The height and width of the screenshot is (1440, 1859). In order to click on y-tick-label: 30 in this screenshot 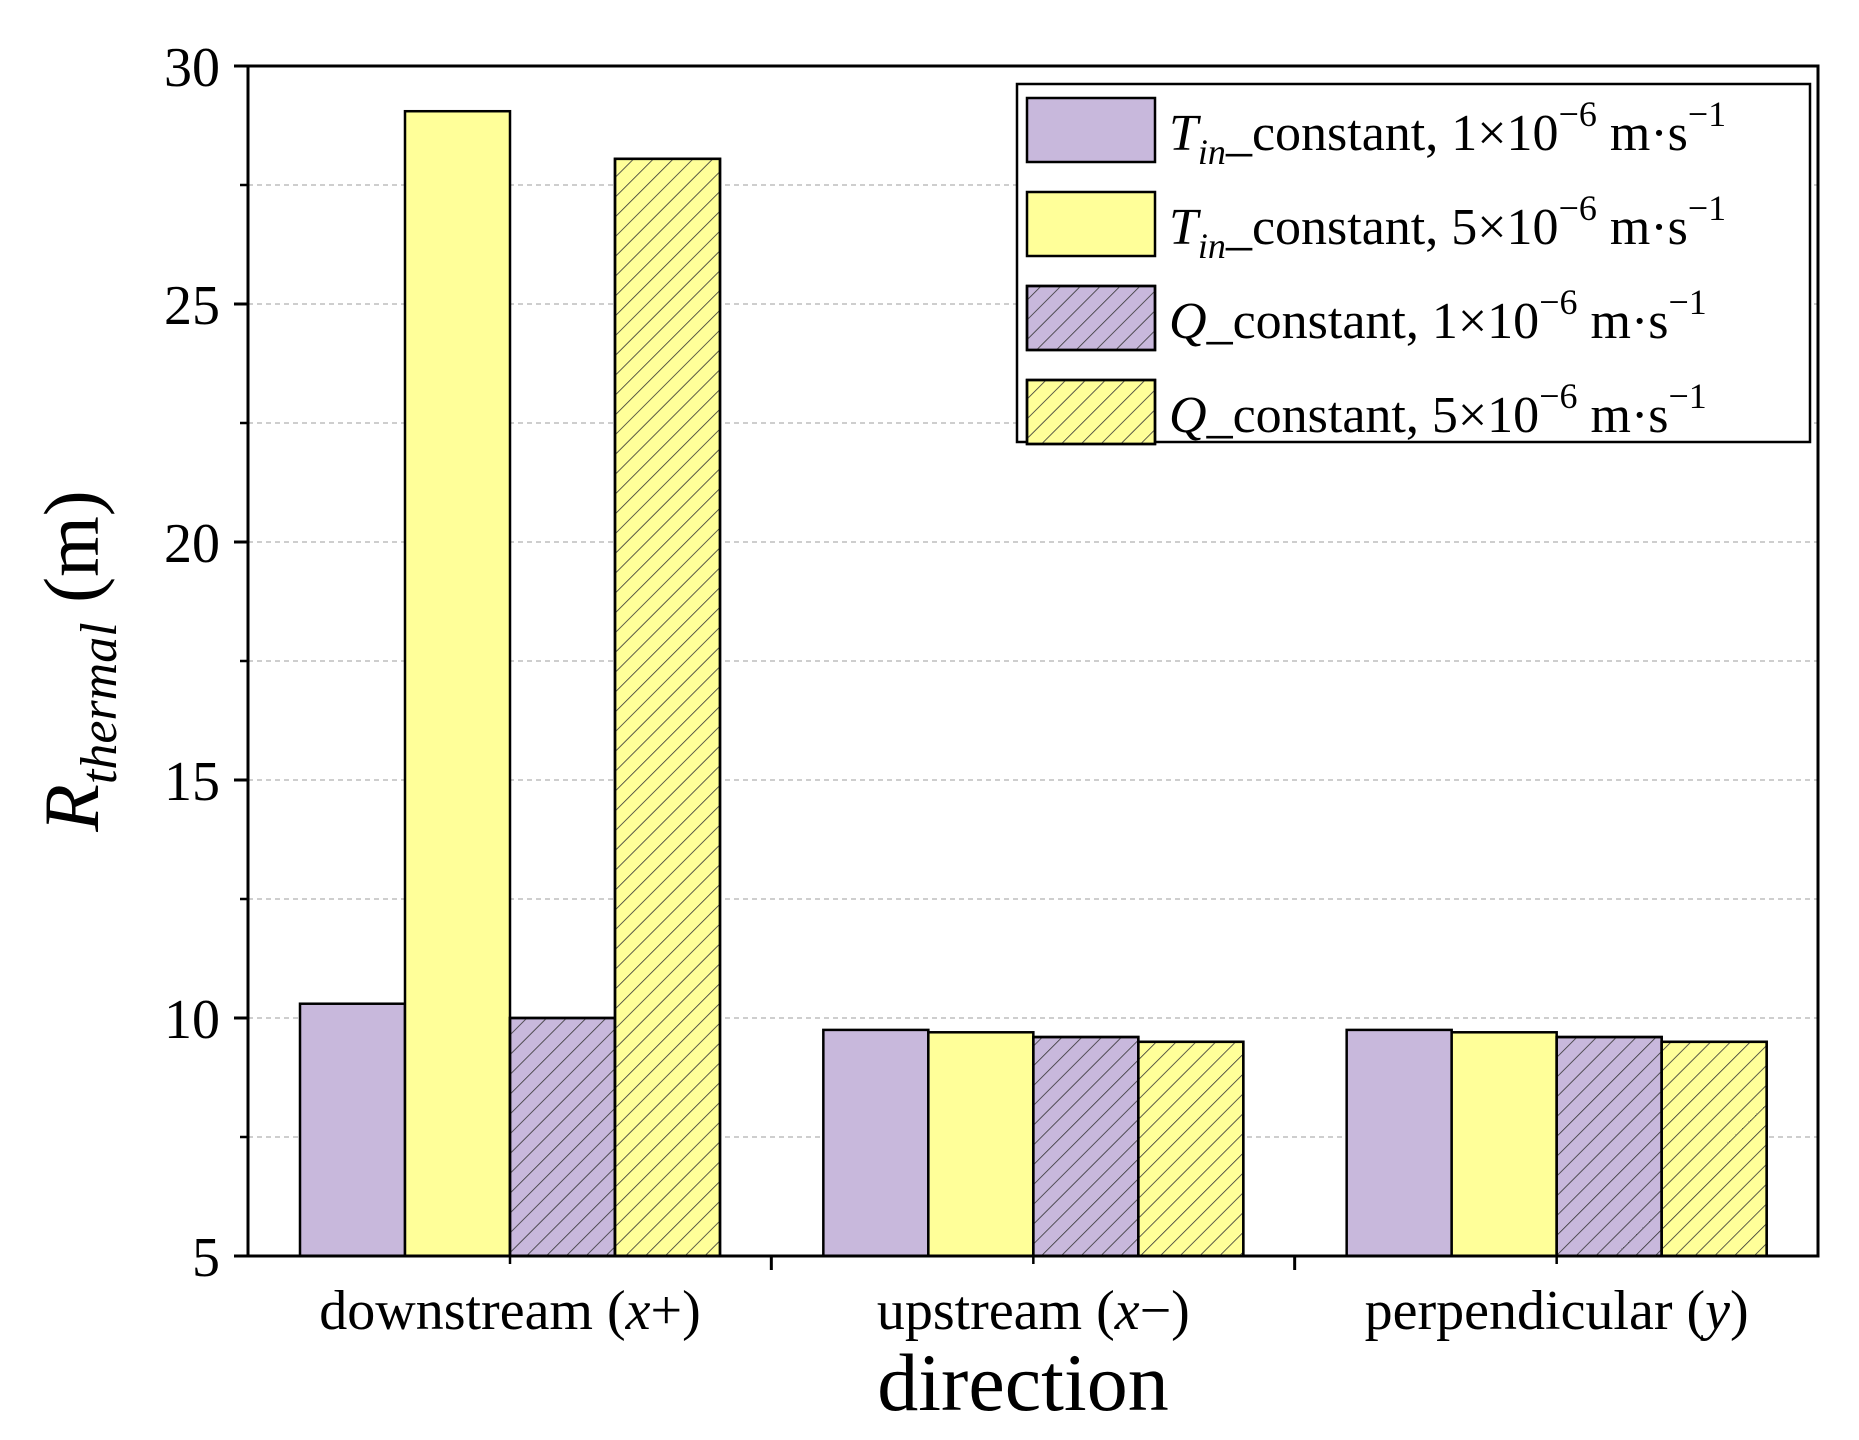, I will do `click(192, 68)`.